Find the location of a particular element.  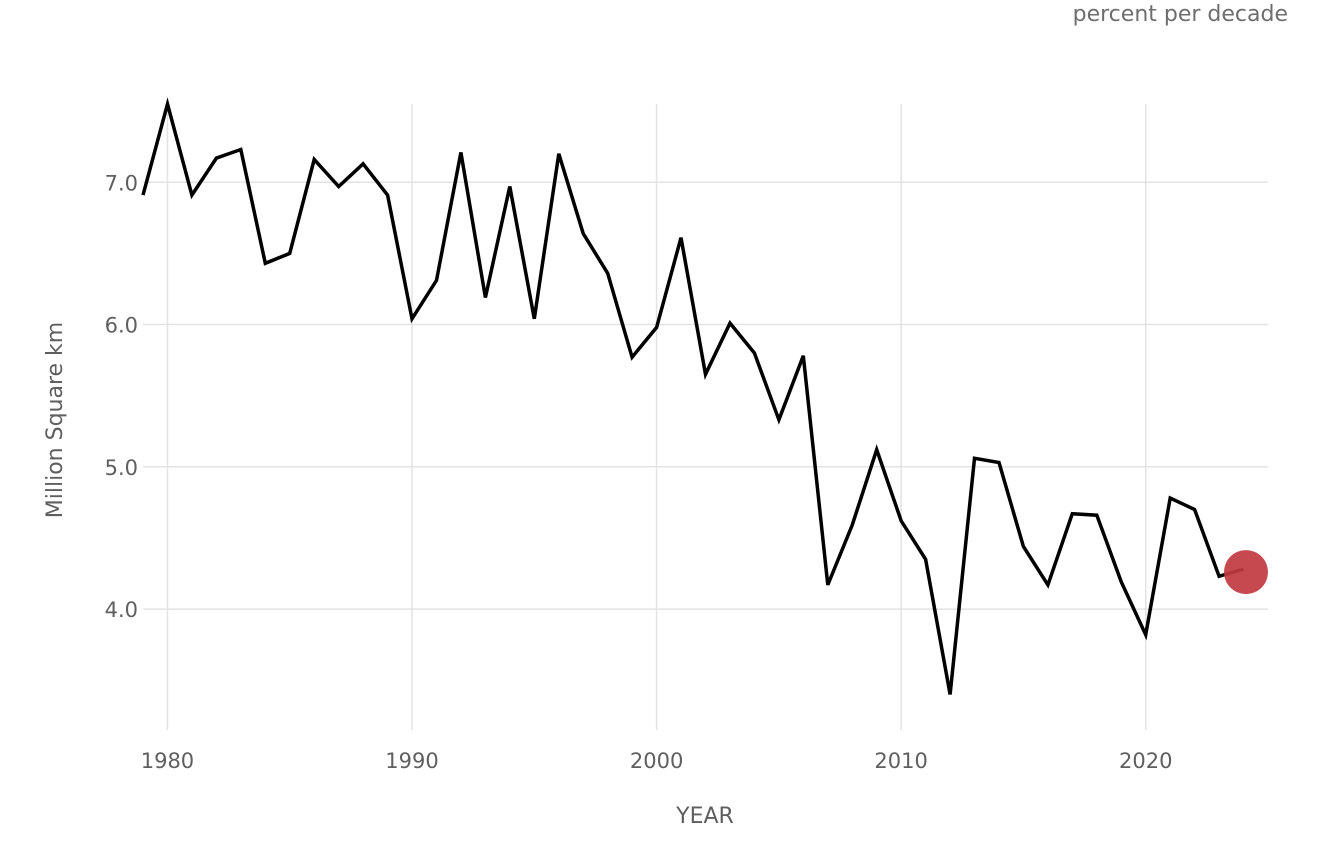

x-tick-label: 2010 is located at coordinates (900, 761).